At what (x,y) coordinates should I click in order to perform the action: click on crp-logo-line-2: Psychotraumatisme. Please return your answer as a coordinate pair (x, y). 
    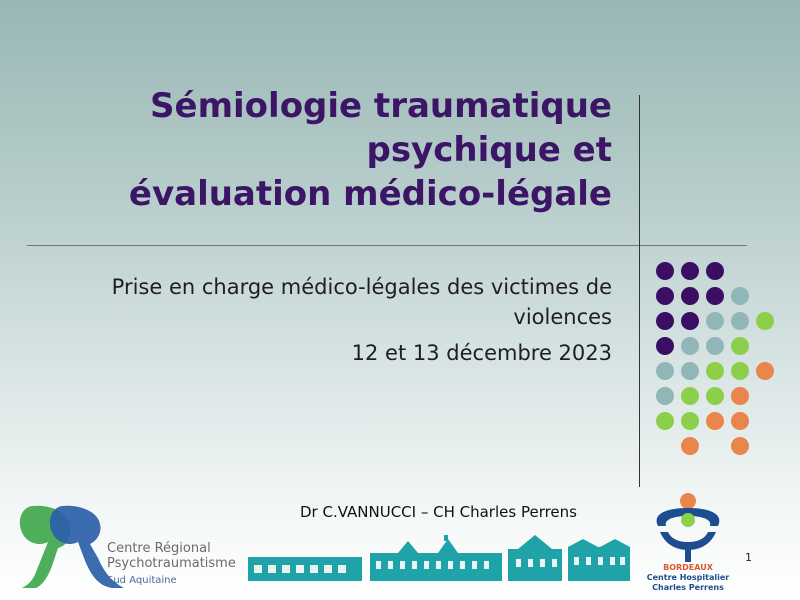
    Looking at the image, I should click on (171, 563).